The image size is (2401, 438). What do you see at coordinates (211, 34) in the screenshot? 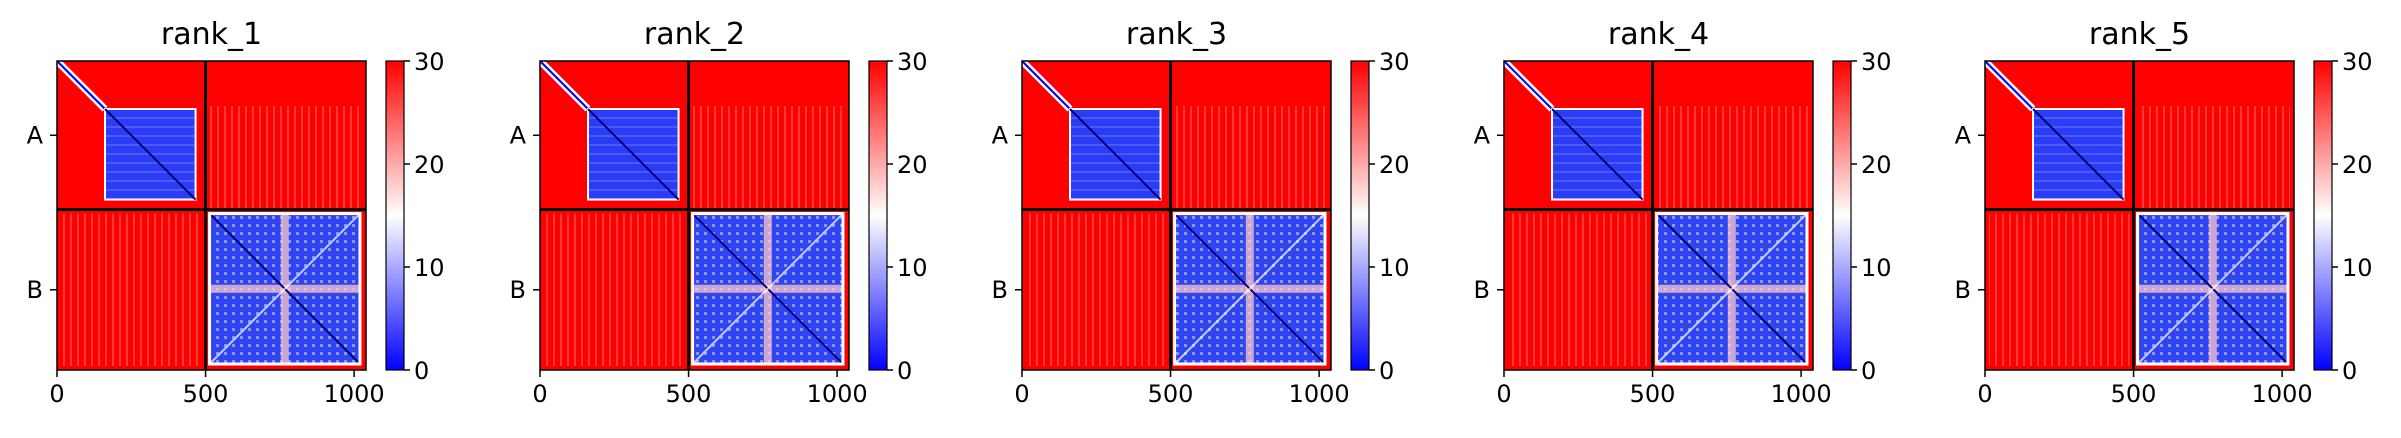
I see `panel-title: rank_1` at bounding box center [211, 34].